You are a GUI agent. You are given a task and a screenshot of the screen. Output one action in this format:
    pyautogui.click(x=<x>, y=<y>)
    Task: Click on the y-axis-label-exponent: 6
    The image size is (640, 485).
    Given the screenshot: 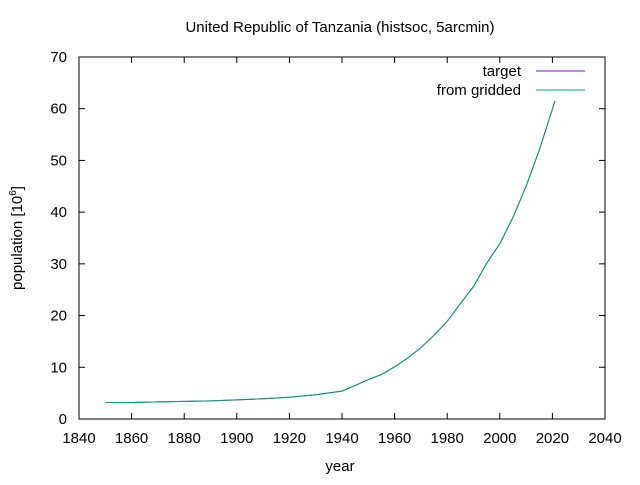 What is the action you would take?
    pyautogui.click(x=13, y=193)
    